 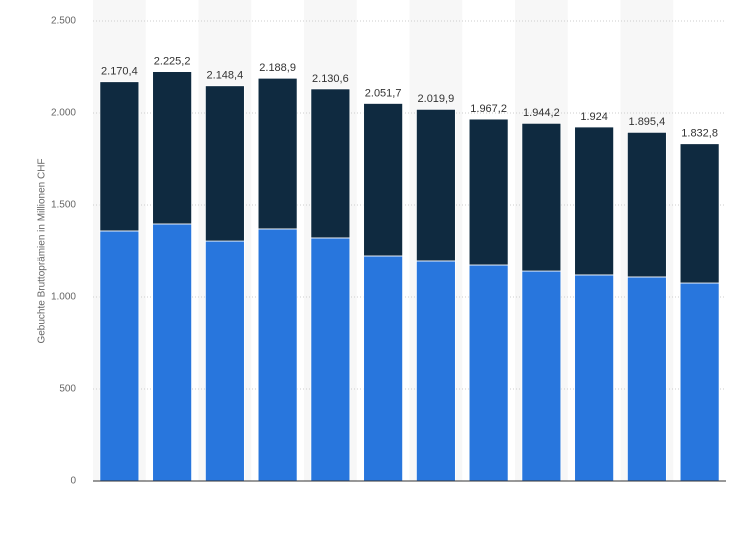 What do you see at coordinates (699, 134) in the screenshot?
I see `total-label: 1.832,8` at bounding box center [699, 134].